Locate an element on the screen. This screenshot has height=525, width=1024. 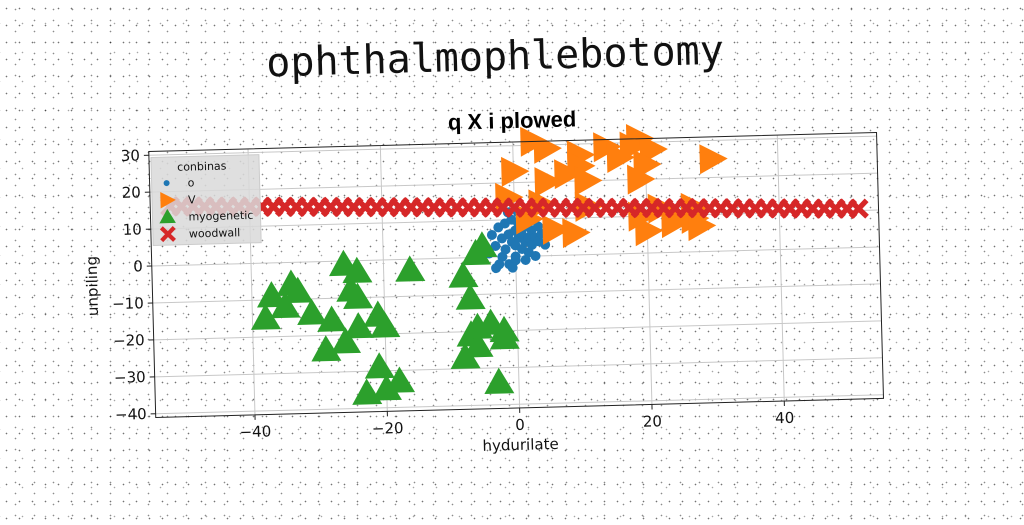
y-tick-label: −30 is located at coordinates (130, 377).